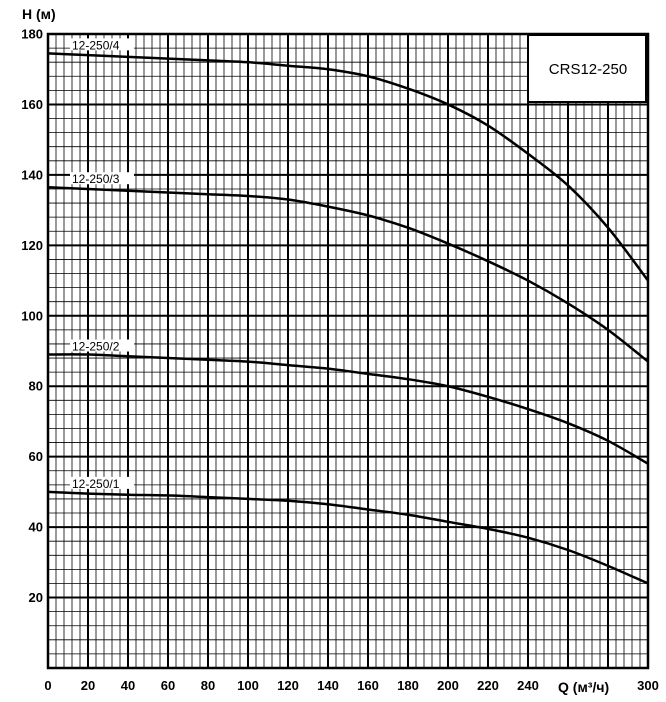 This screenshot has height=702, width=666. I want to click on x-tick-label: 0, so click(47, 685).